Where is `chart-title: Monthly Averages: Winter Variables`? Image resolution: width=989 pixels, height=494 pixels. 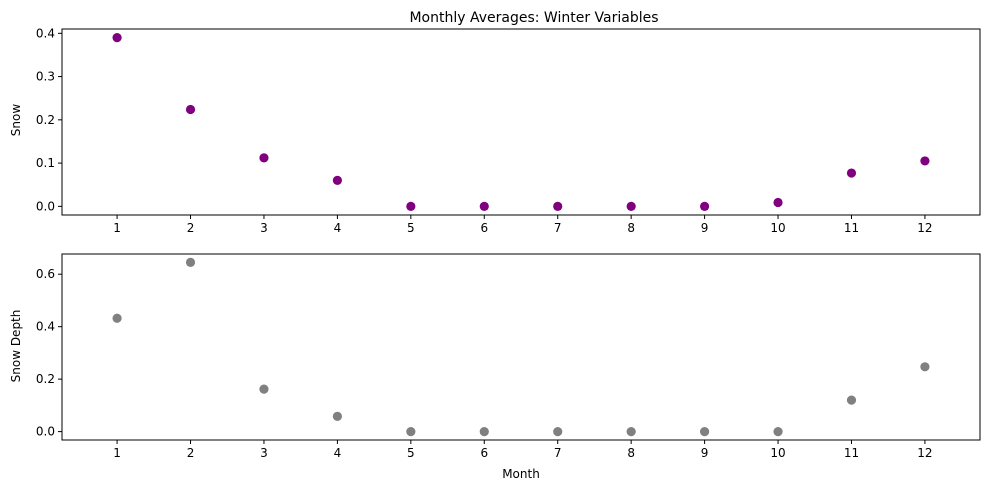 chart-title: Monthly Averages: Winter Variables is located at coordinates (533, 18).